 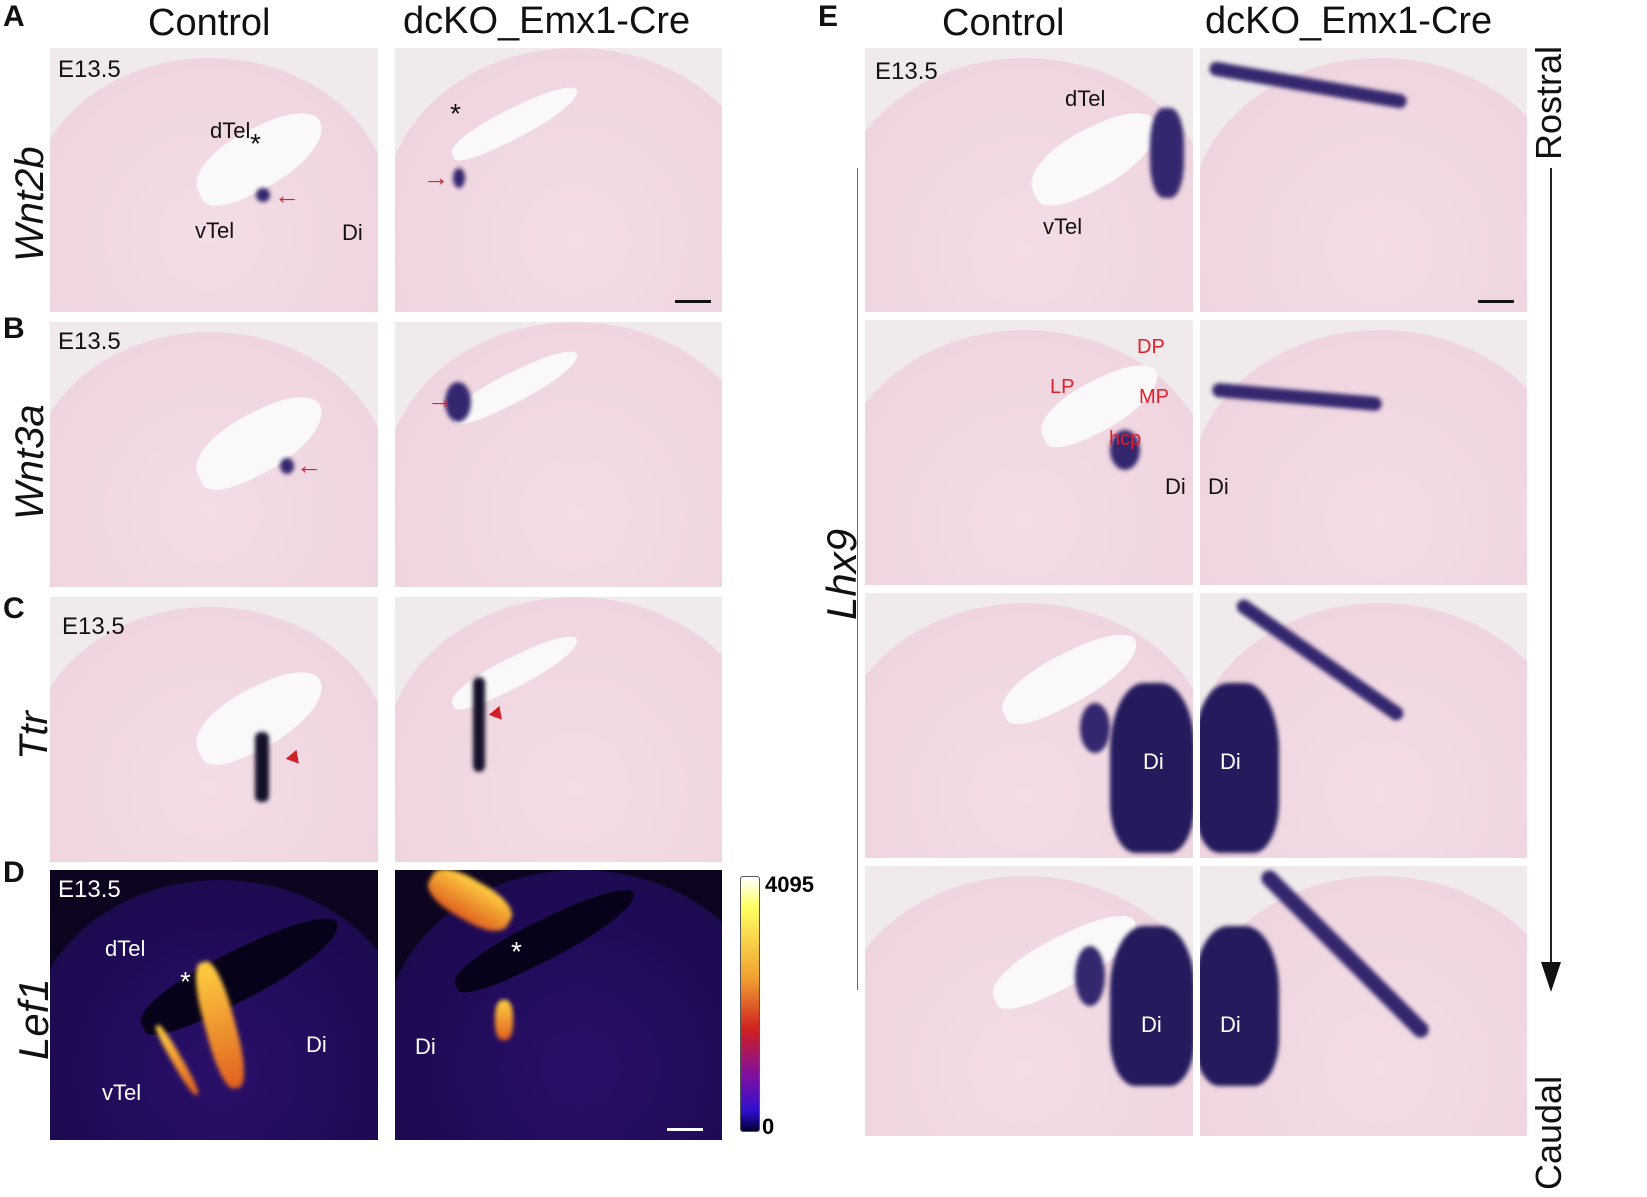 What do you see at coordinates (1029, 1001) in the screenshot?
I see `panel-e4-control: Di` at bounding box center [1029, 1001].